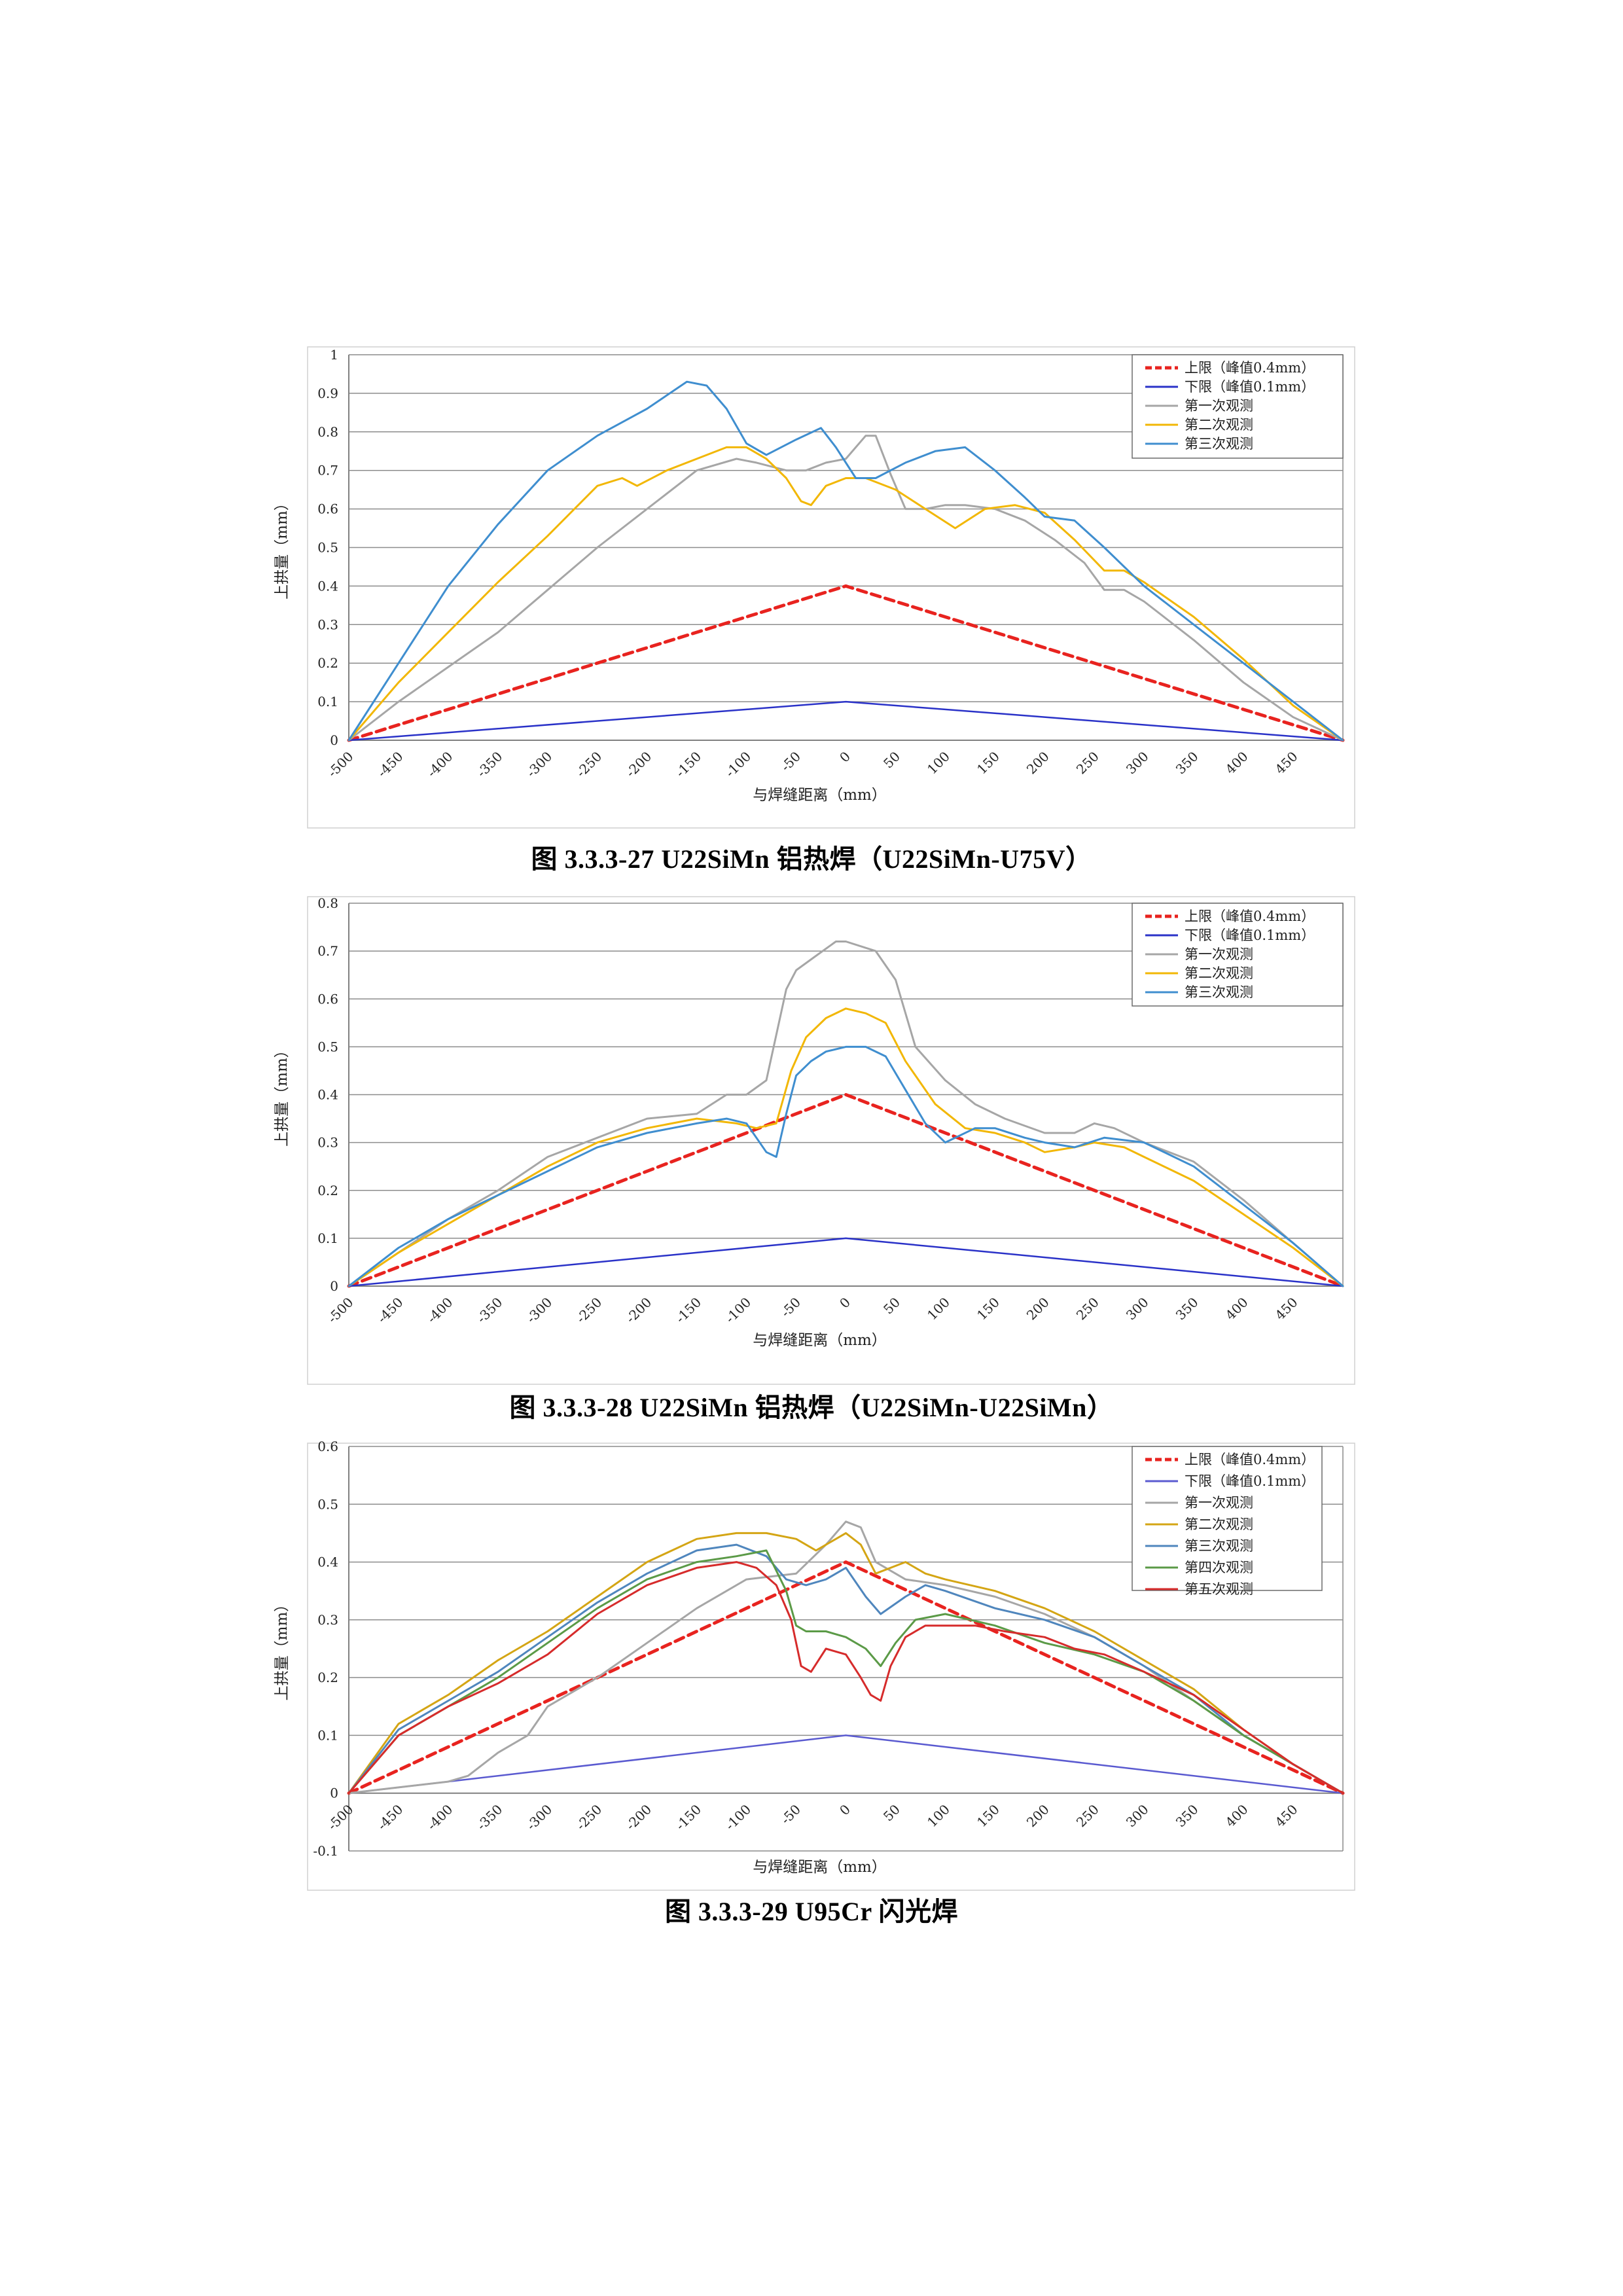 The height and width of the screenshot is (2296, 1623). Describe the element at coordinates (1219, 1589) in the screenshot. I see `legend-label: 第五次观测` at that location.